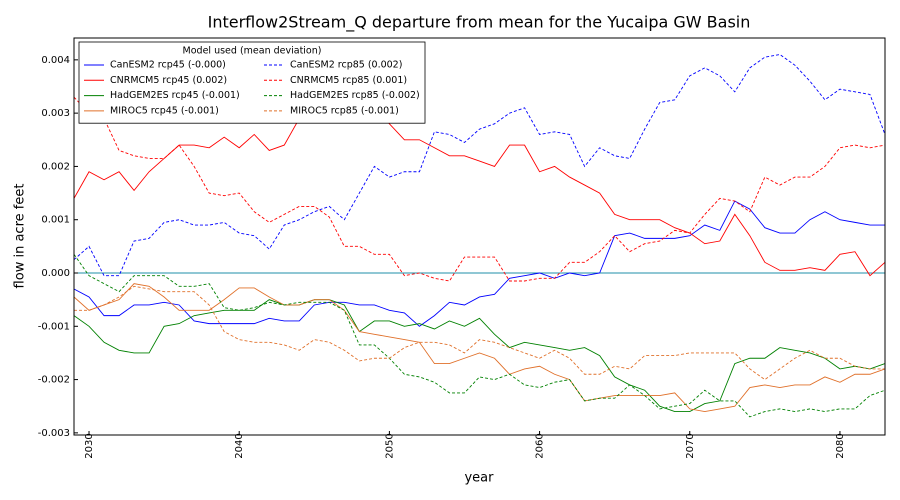 This screenshot has height=500, width=900. I want to click on y-axis-label: flow in acre feet, so click(20, 236).